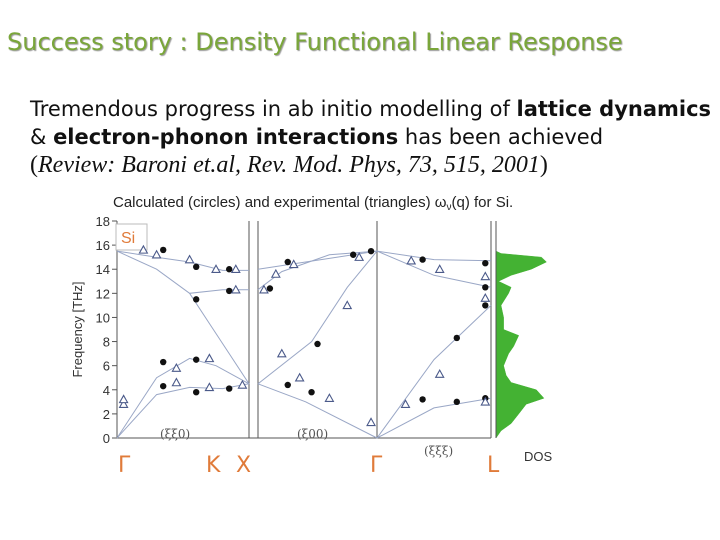 The image size is (720, 540). What do you see at coordinates (106, 414) in the screenshot?
I see `y-tick-label: 2` at bounding box center [106, 414].